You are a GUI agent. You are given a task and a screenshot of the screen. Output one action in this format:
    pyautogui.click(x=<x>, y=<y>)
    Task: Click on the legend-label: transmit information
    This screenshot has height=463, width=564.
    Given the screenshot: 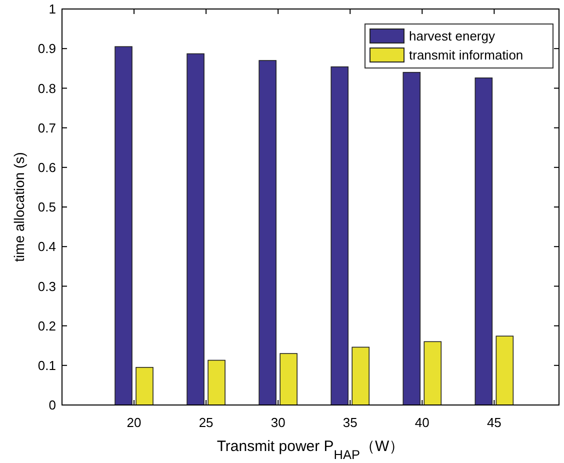 What is the action you would take?
    pyautogui.click(x=466, y=55)
    